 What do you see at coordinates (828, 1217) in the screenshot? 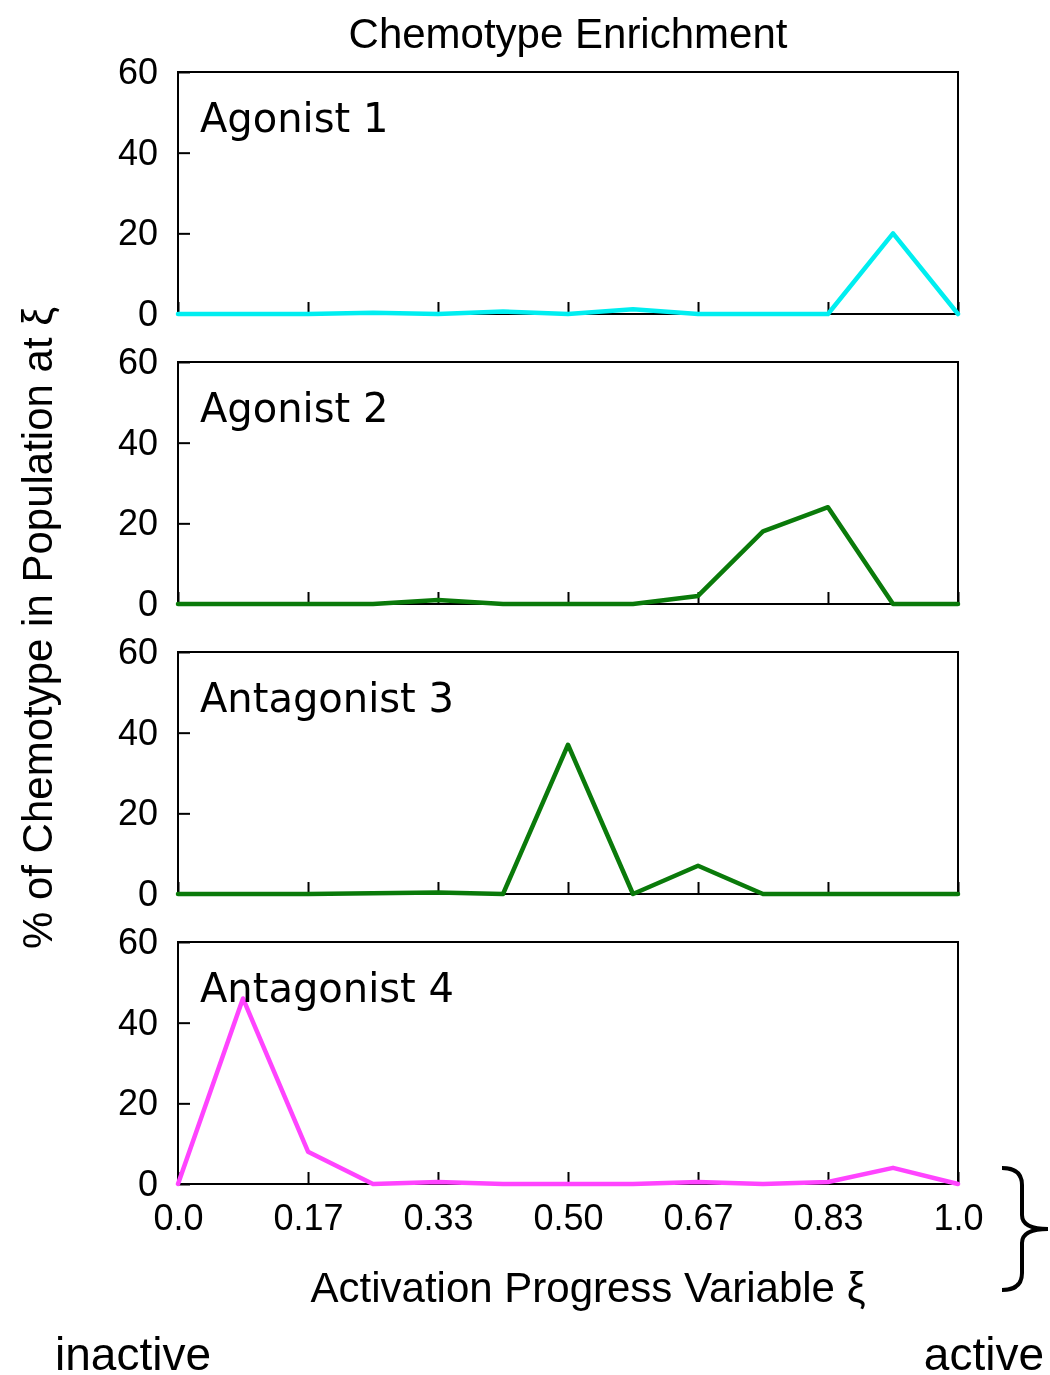
I see `x-tick-label: 0.83` at bounding box center [828, 1217].